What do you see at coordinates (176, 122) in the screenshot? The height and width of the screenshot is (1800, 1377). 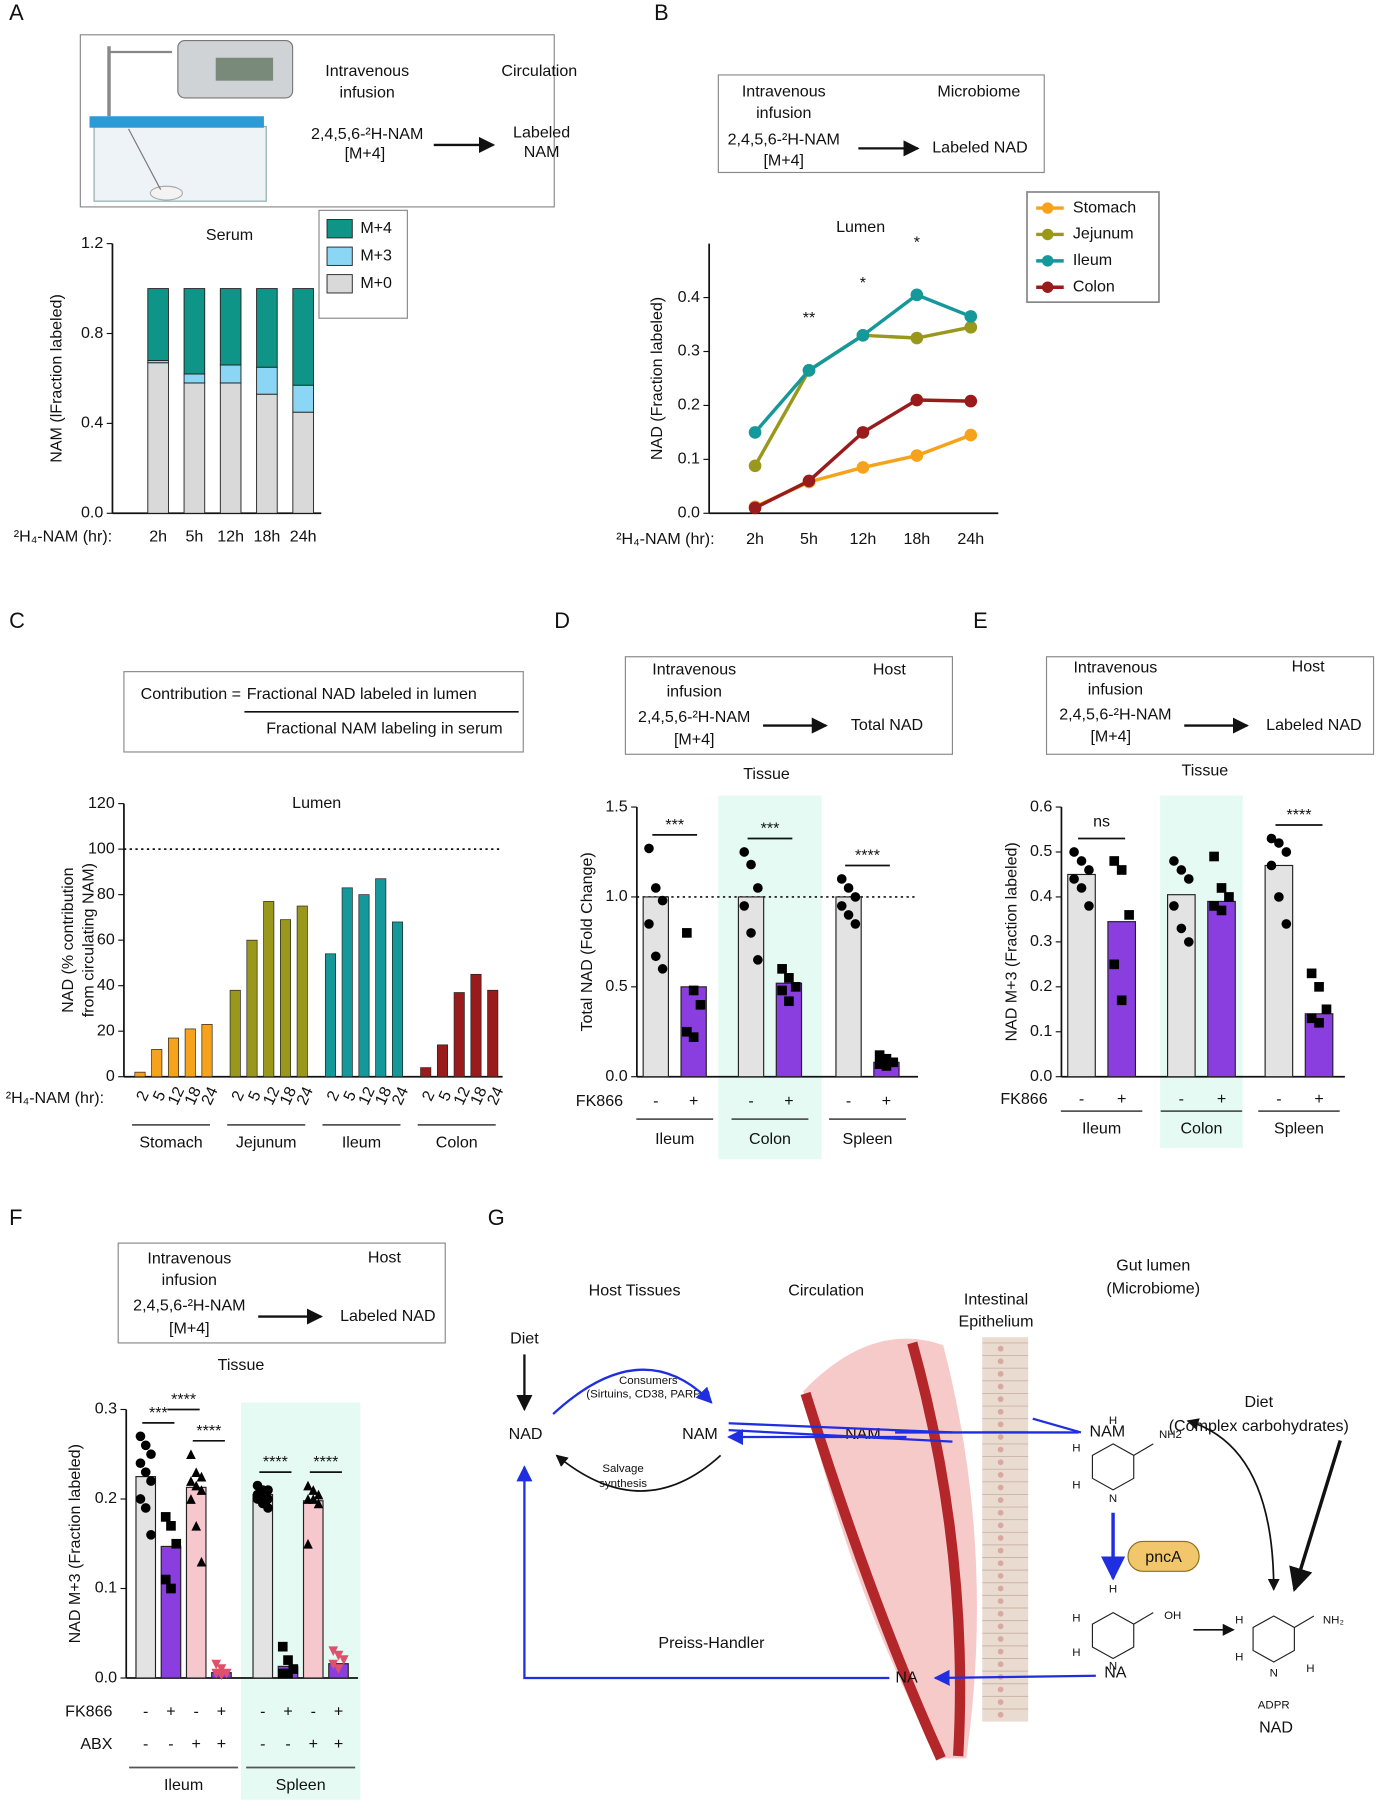 I see `cage-lid` at bounding box center [176, 122].